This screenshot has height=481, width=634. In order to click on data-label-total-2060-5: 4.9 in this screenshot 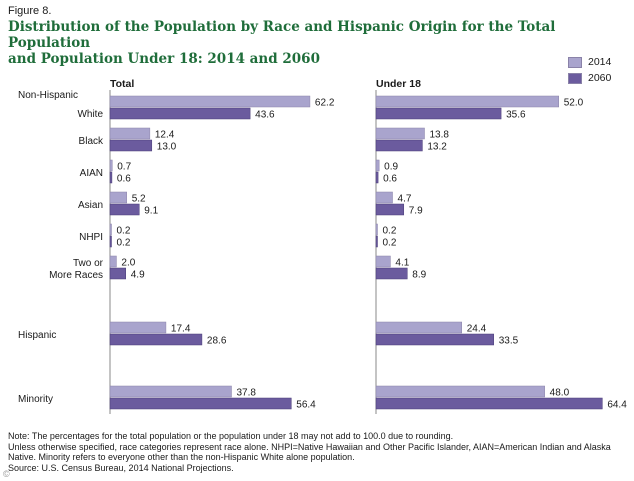, I will do `click(138, 275)`.